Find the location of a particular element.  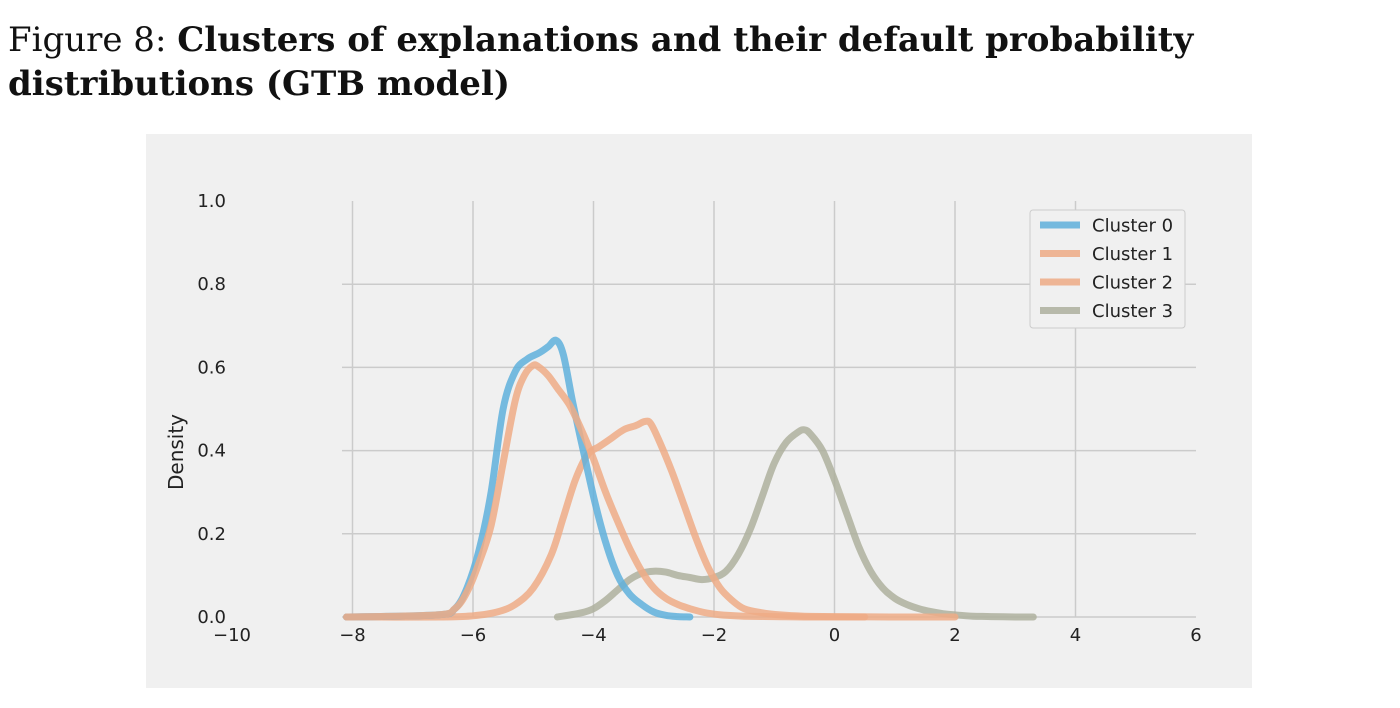

legend: Cluster 0 Cluster 1 Cluster 2 Cluster 3 is located at coordinates (1107, 269).